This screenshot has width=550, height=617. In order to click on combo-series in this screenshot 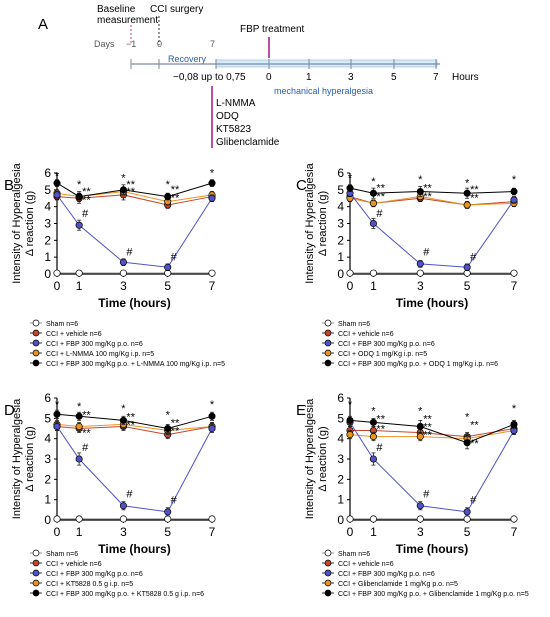, I will do `click(432, 432)`.